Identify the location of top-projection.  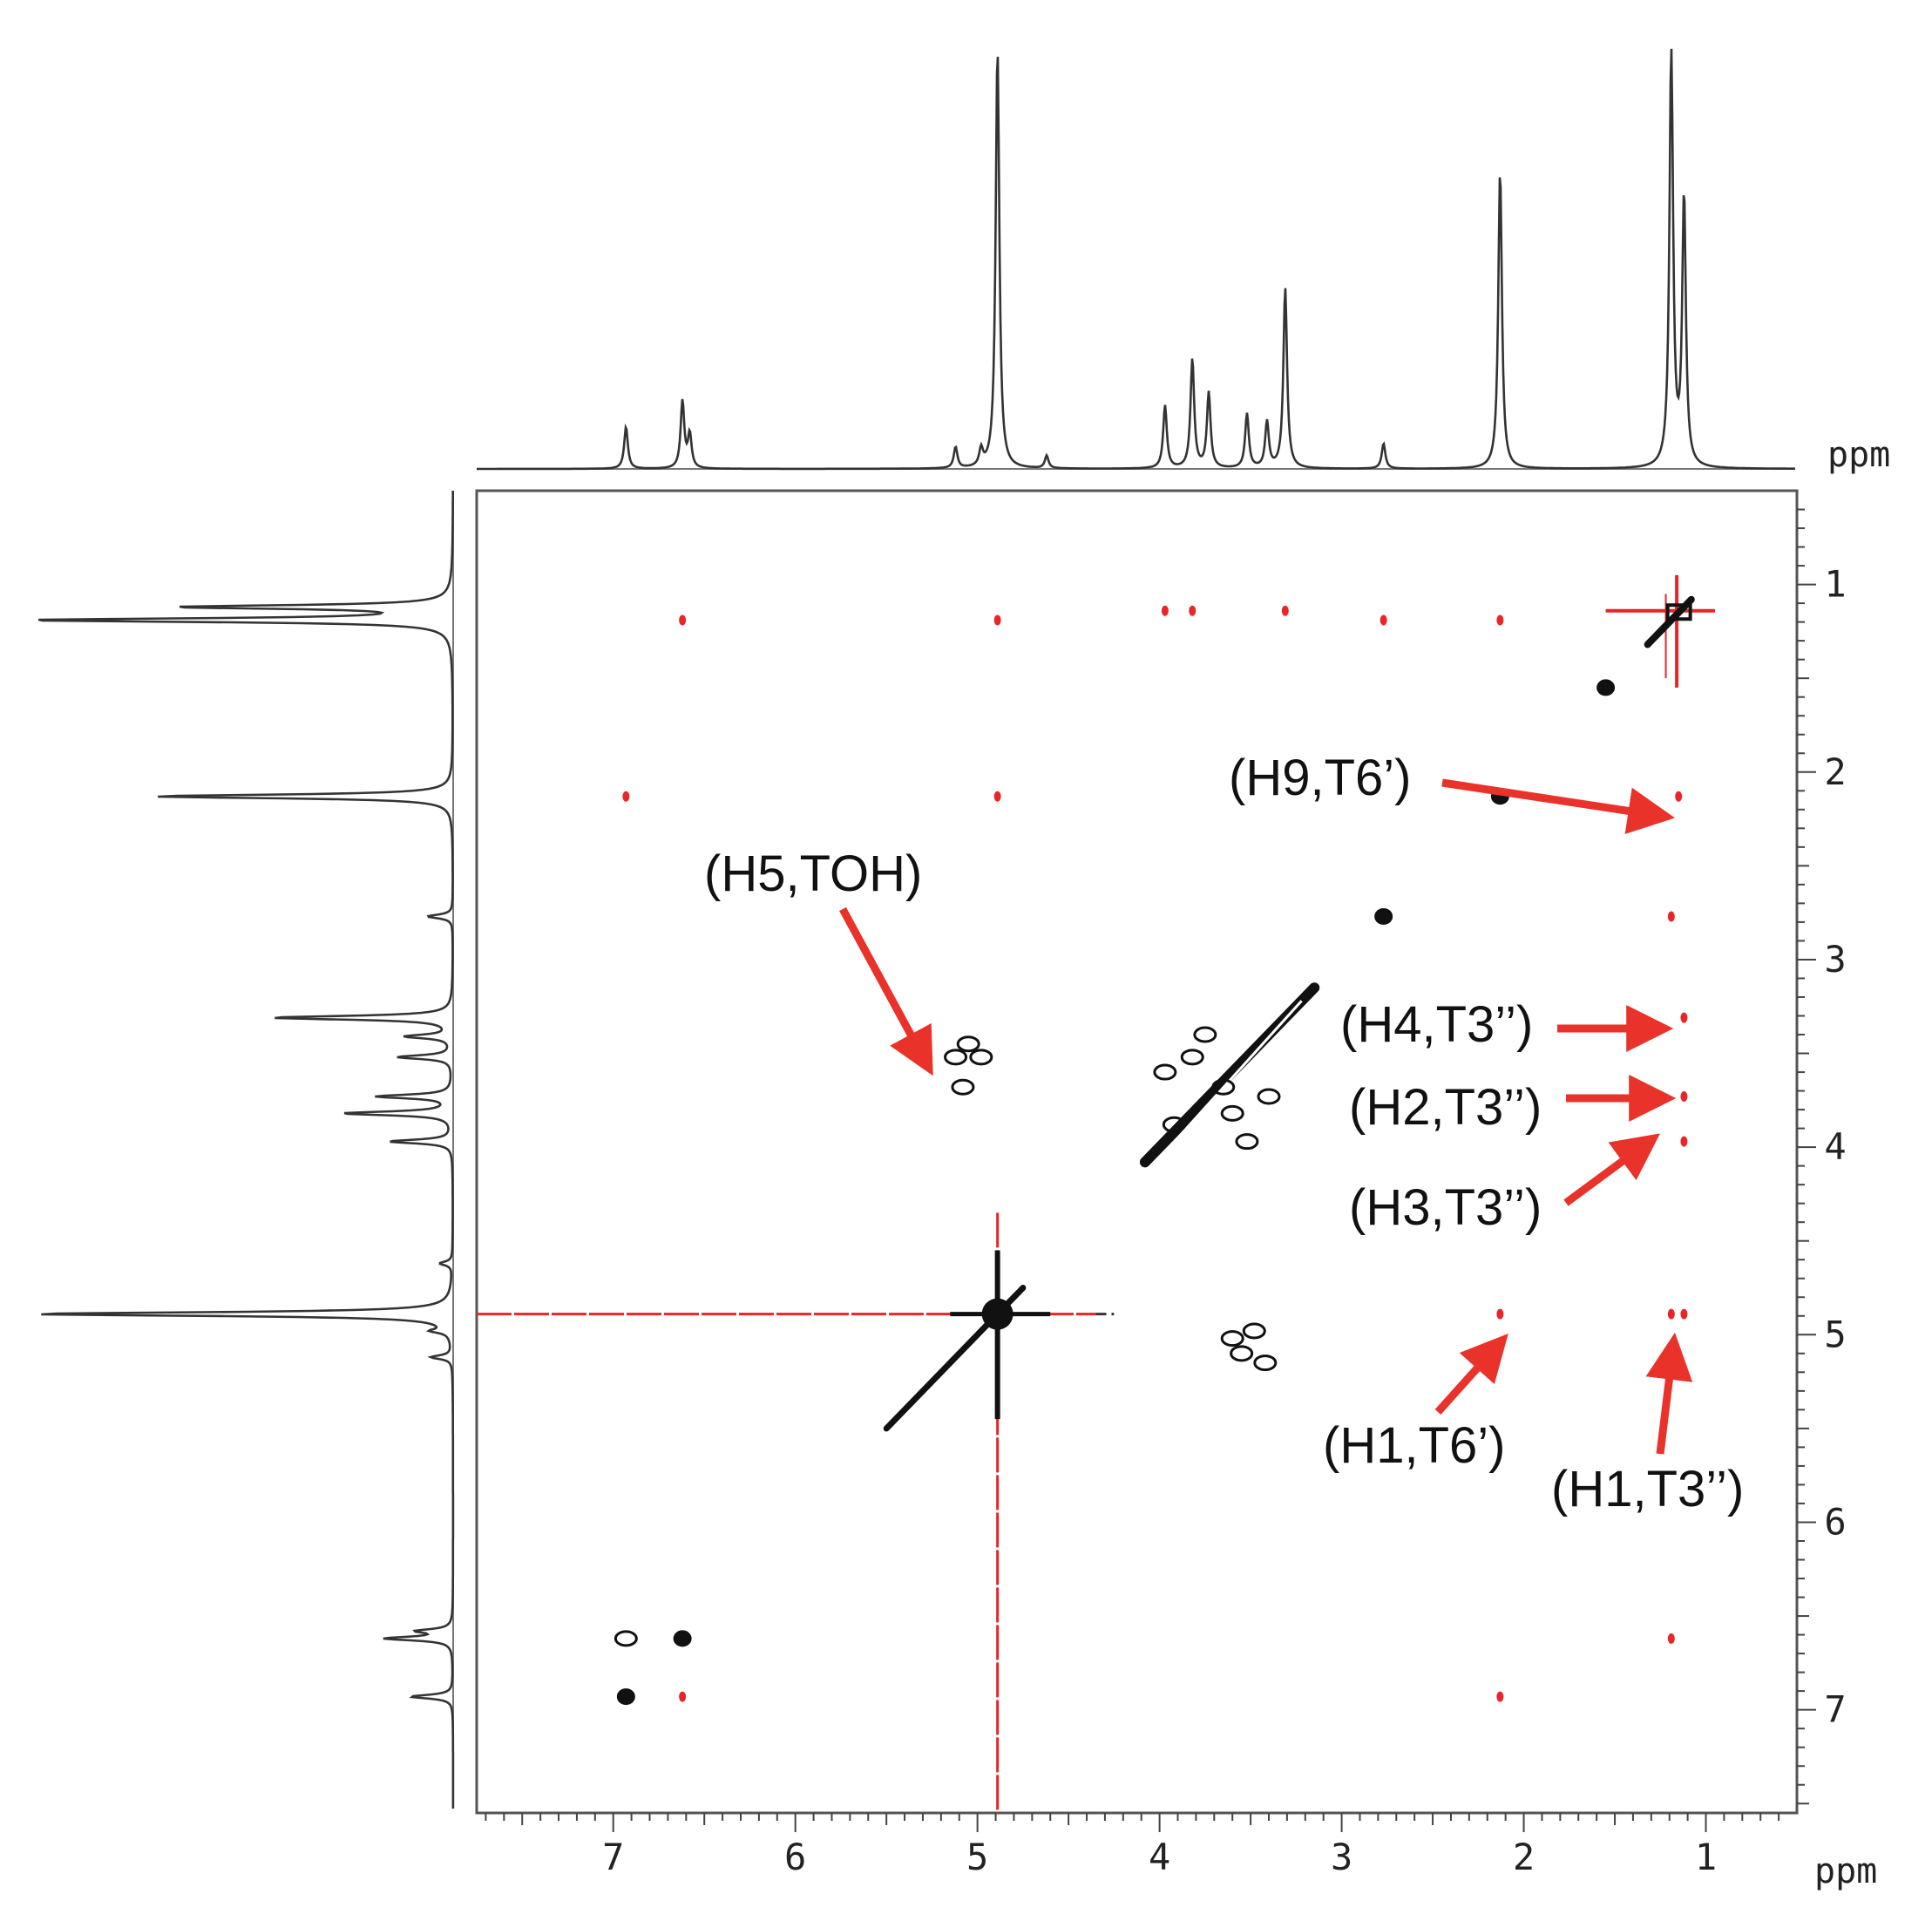
(1136, 259).